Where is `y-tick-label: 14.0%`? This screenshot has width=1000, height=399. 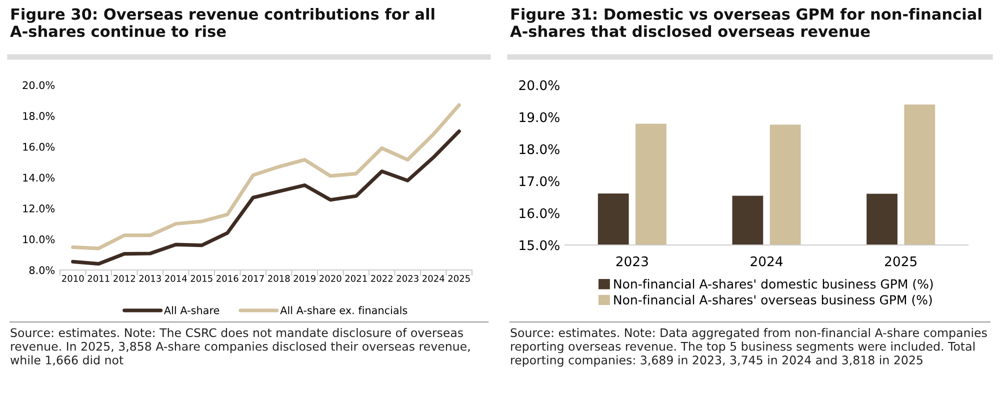 y-tick-label: 14.0% is located at coordinates (39, 178).